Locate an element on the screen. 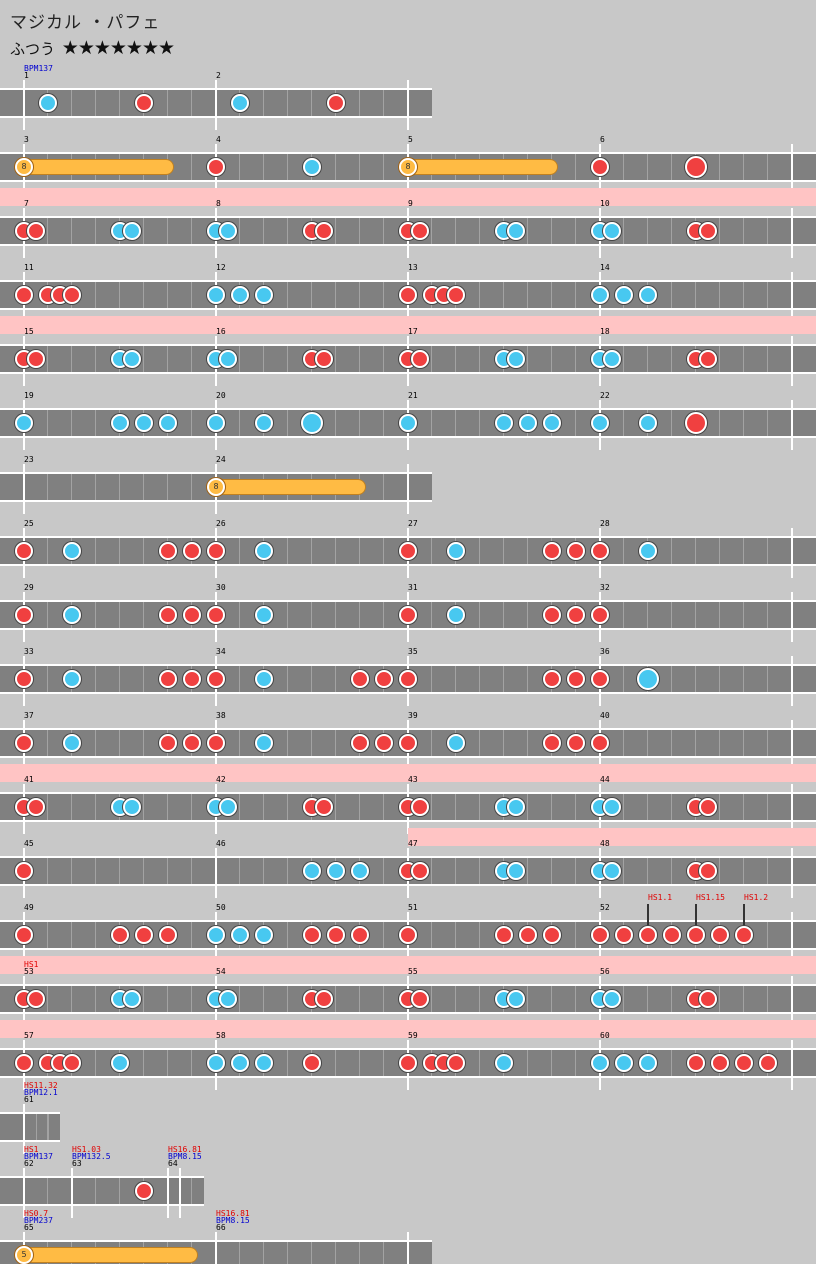 The height and width of the screenshot is (1264, 816). measure-number: 62 is located at coordinates (29, 1163).